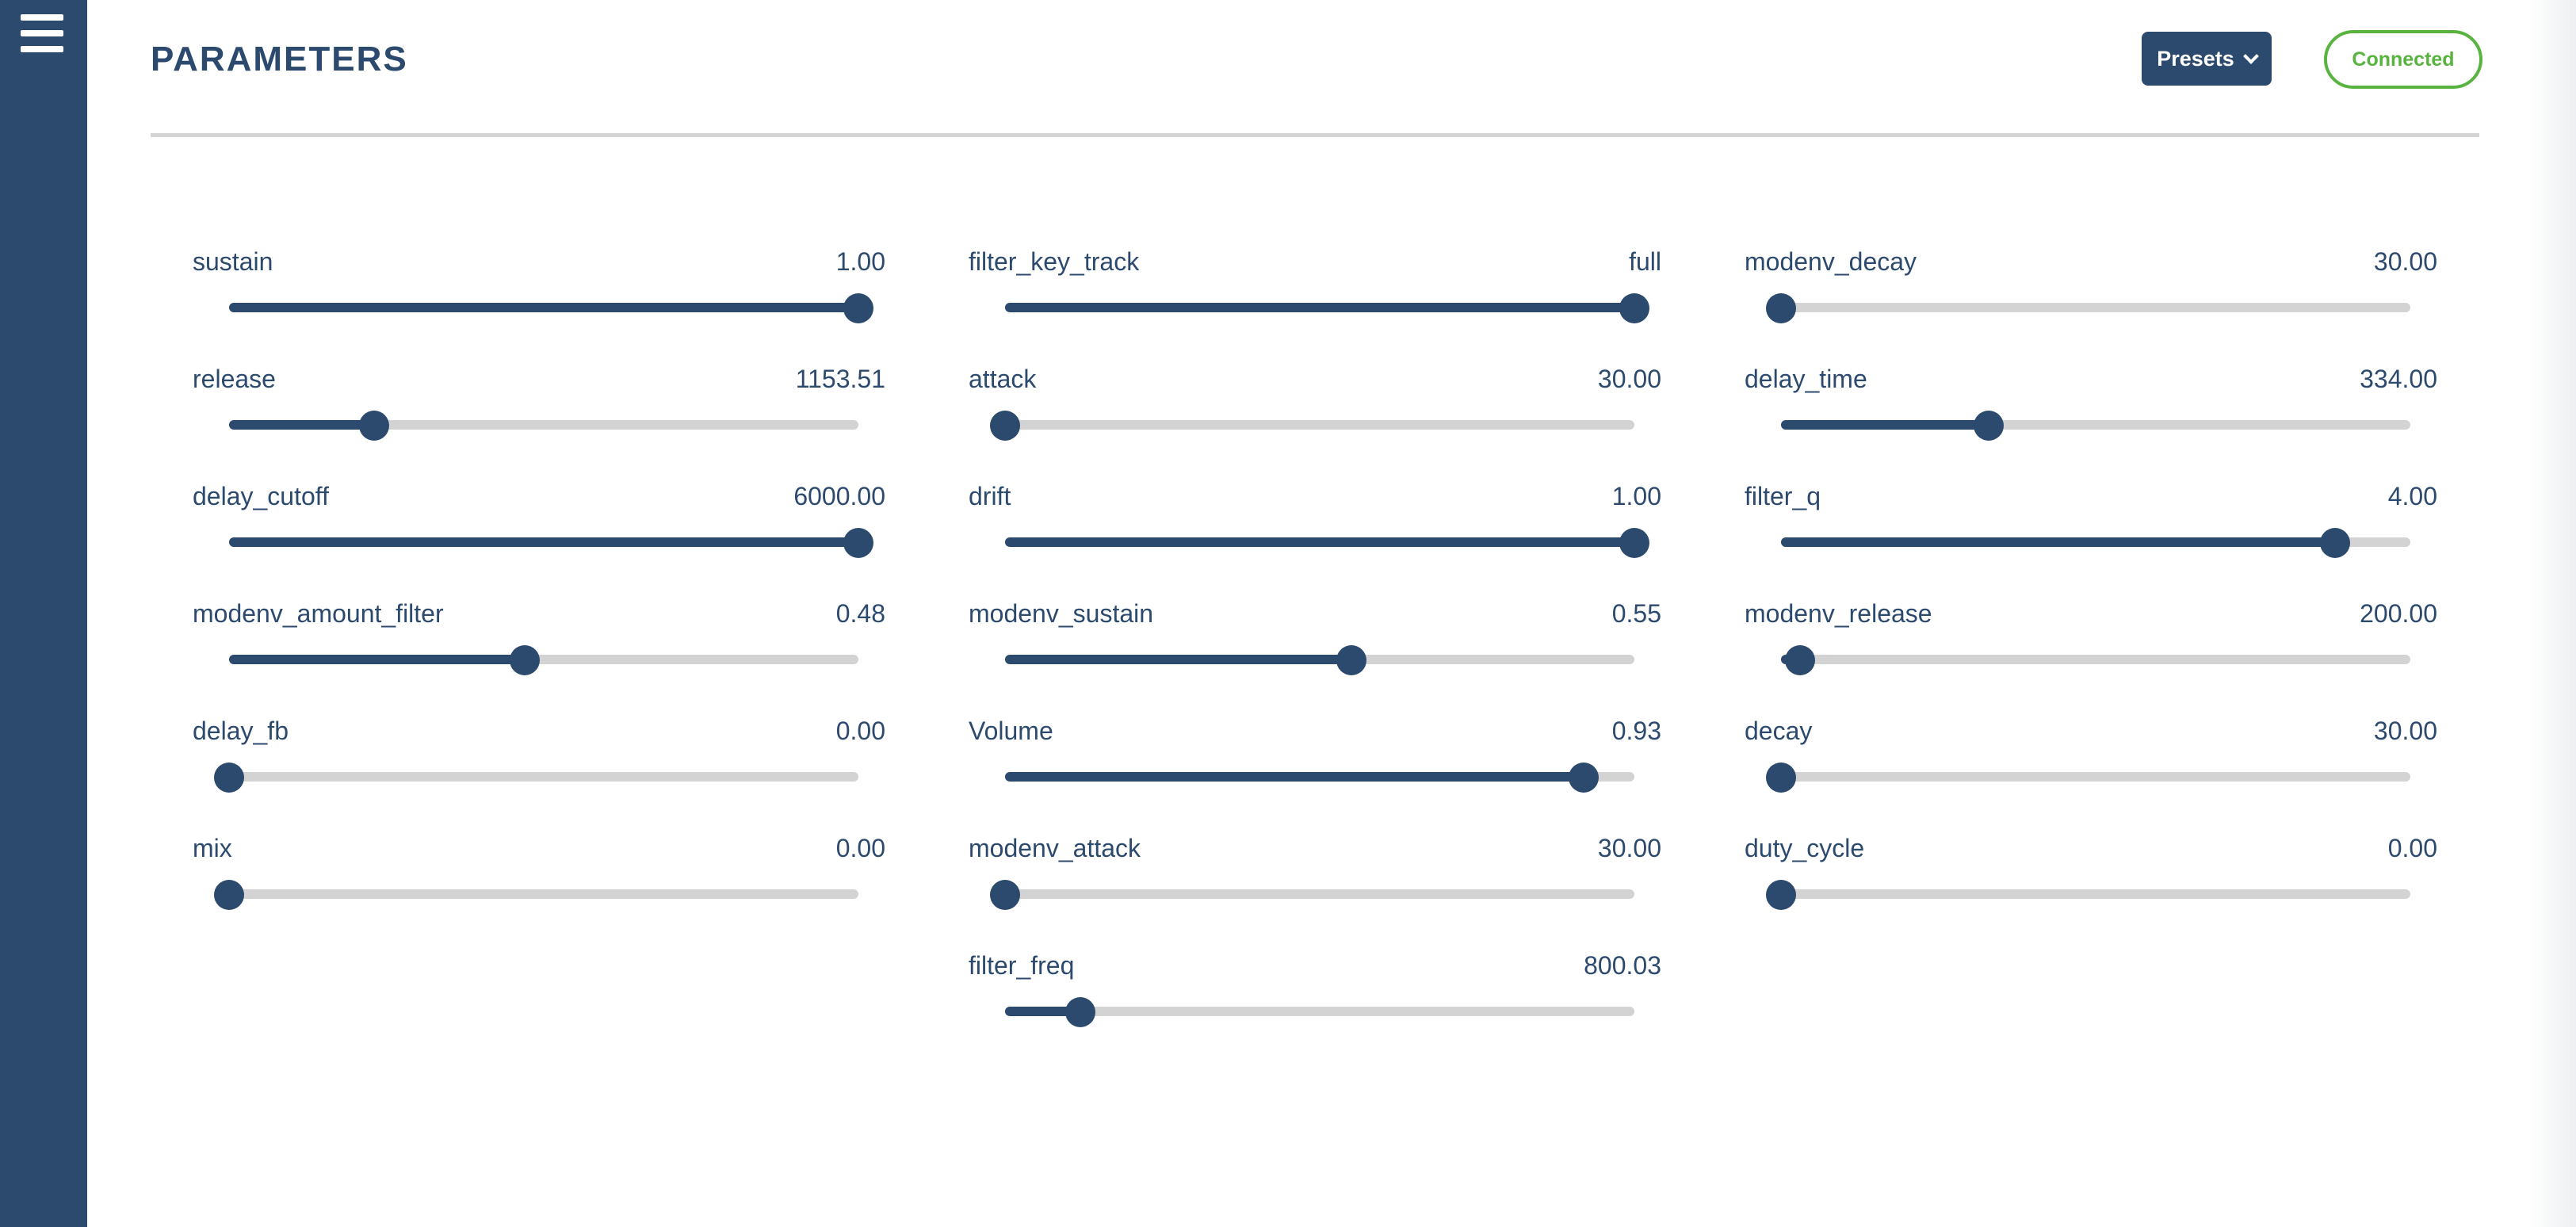 This screenshot has height=1227, width=2576. I want to click on param-value: 4.00, so click(2412, 496).